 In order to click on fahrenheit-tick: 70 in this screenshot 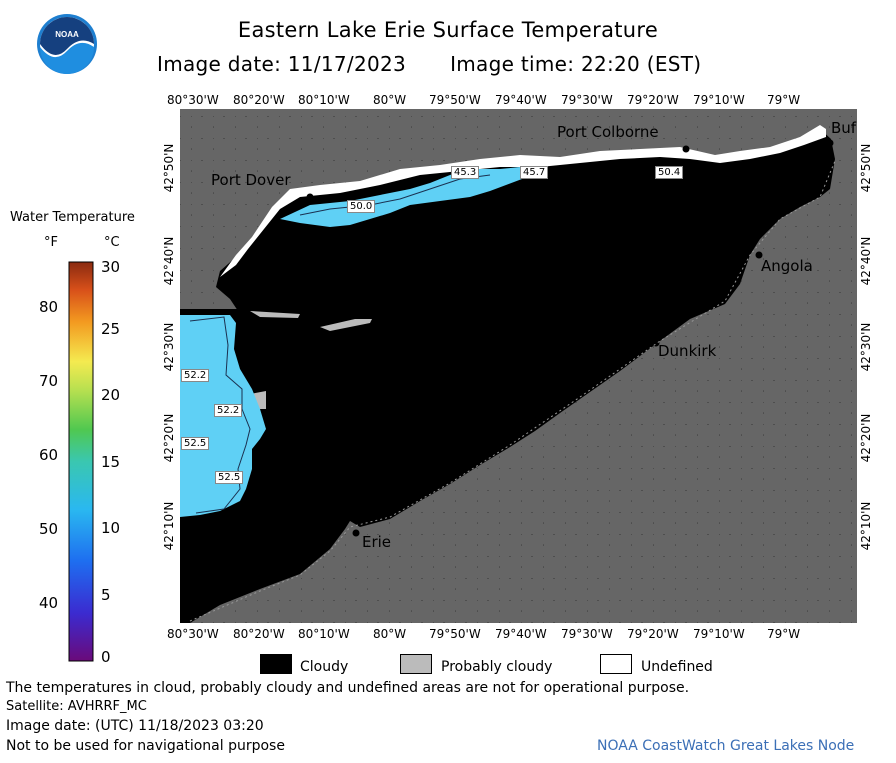, I will do `click(49, 381)`.